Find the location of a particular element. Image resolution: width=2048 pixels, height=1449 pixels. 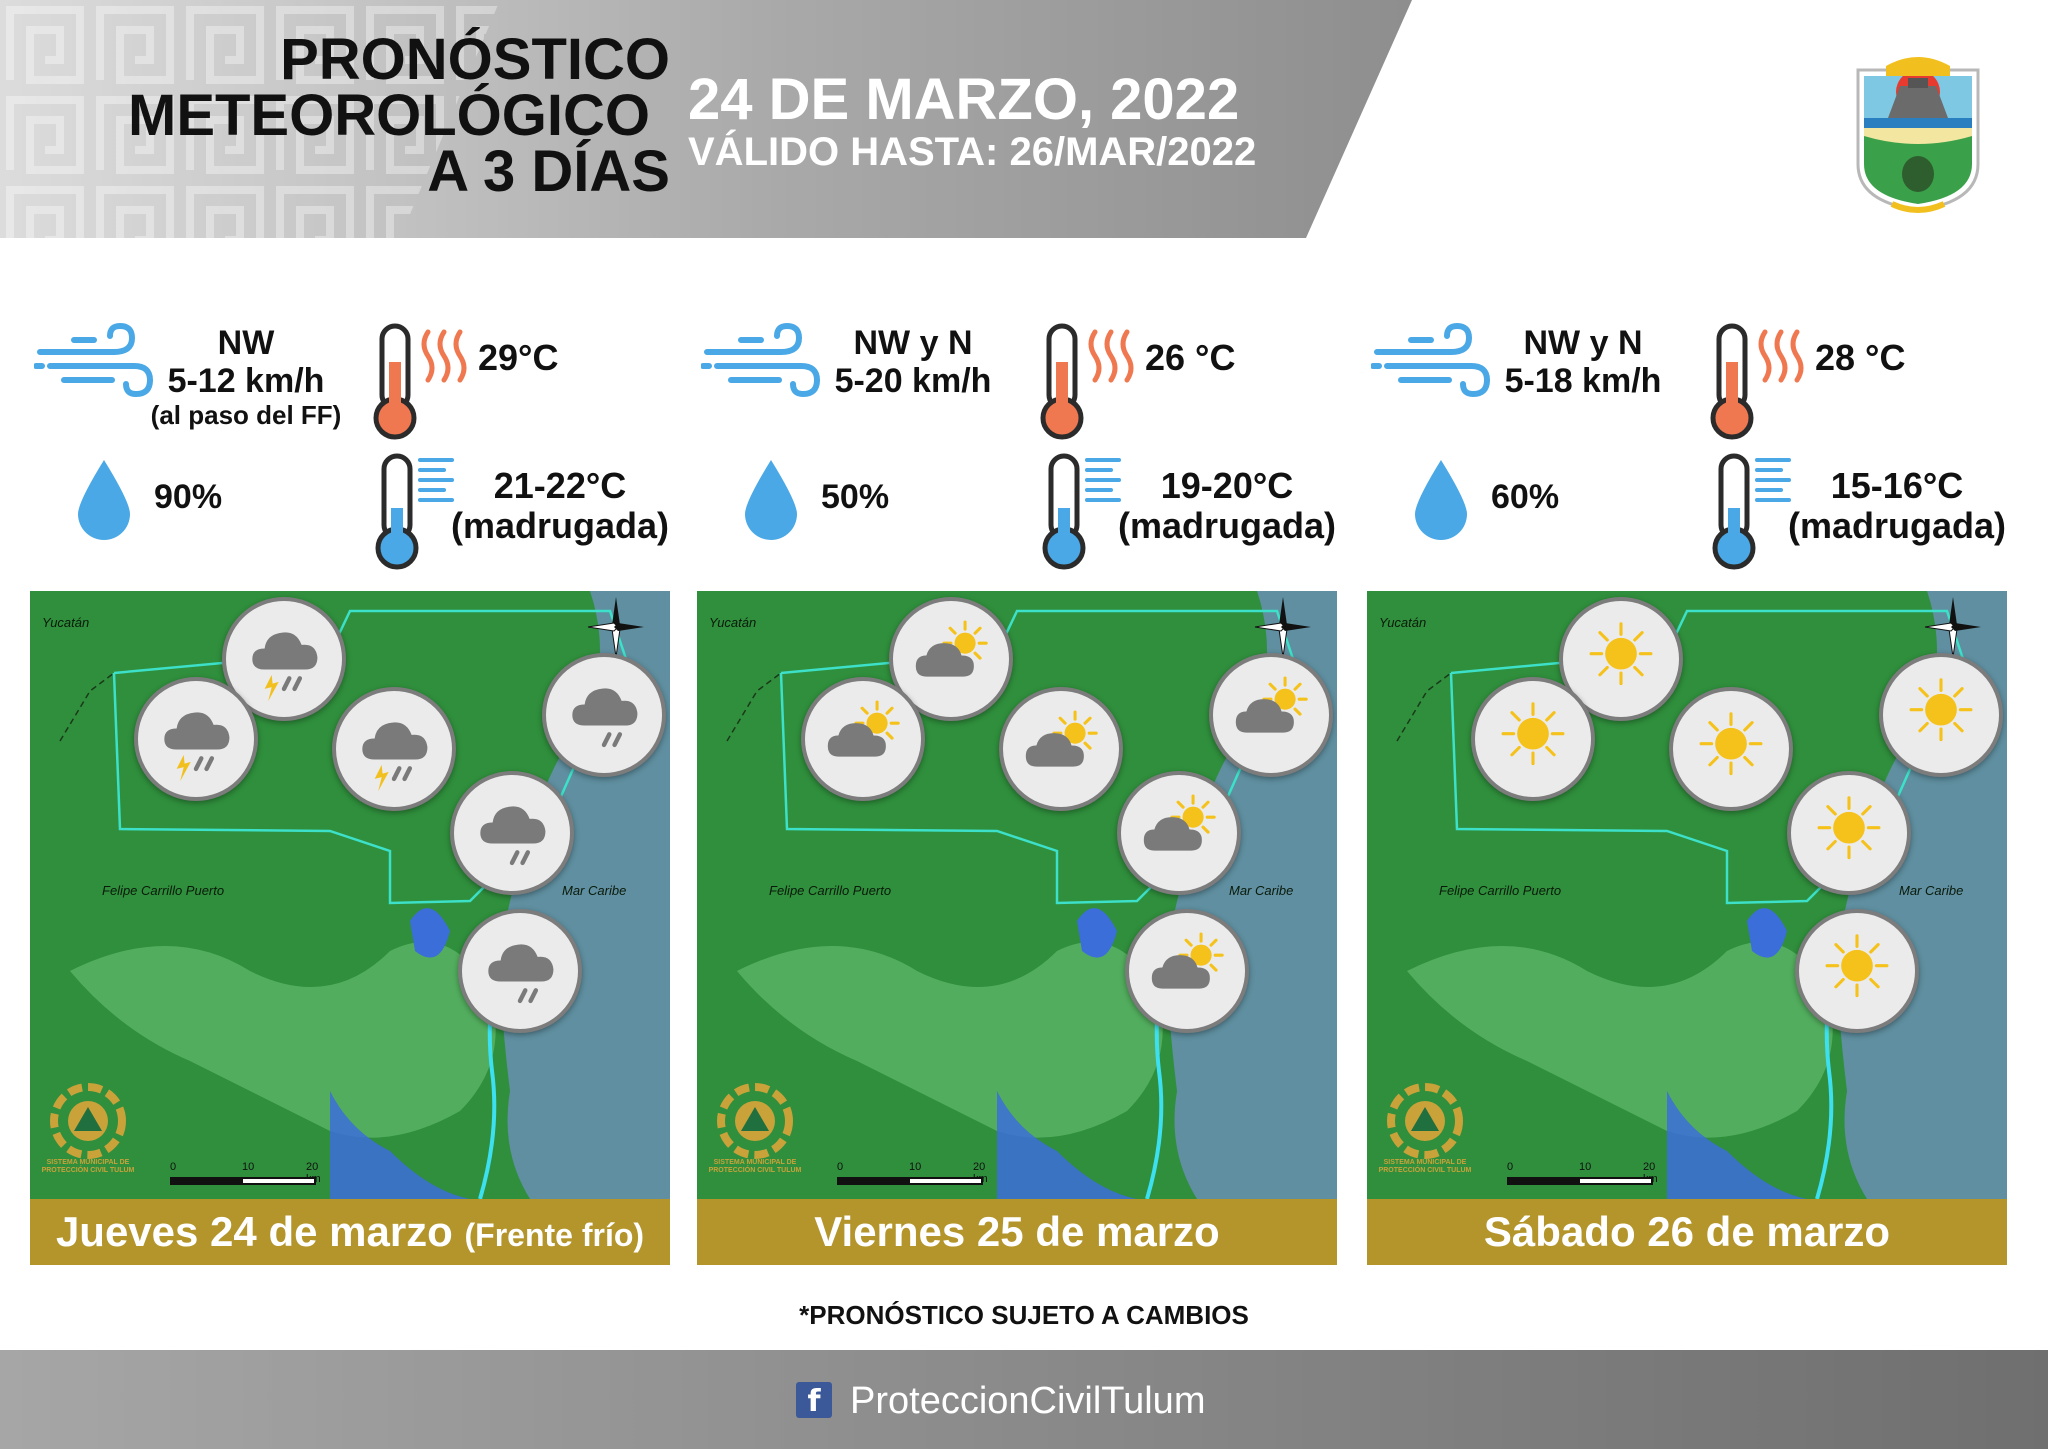

day-label: Jueves 24 de marzo (Frente frío) is located at coordinates (350, 1232).